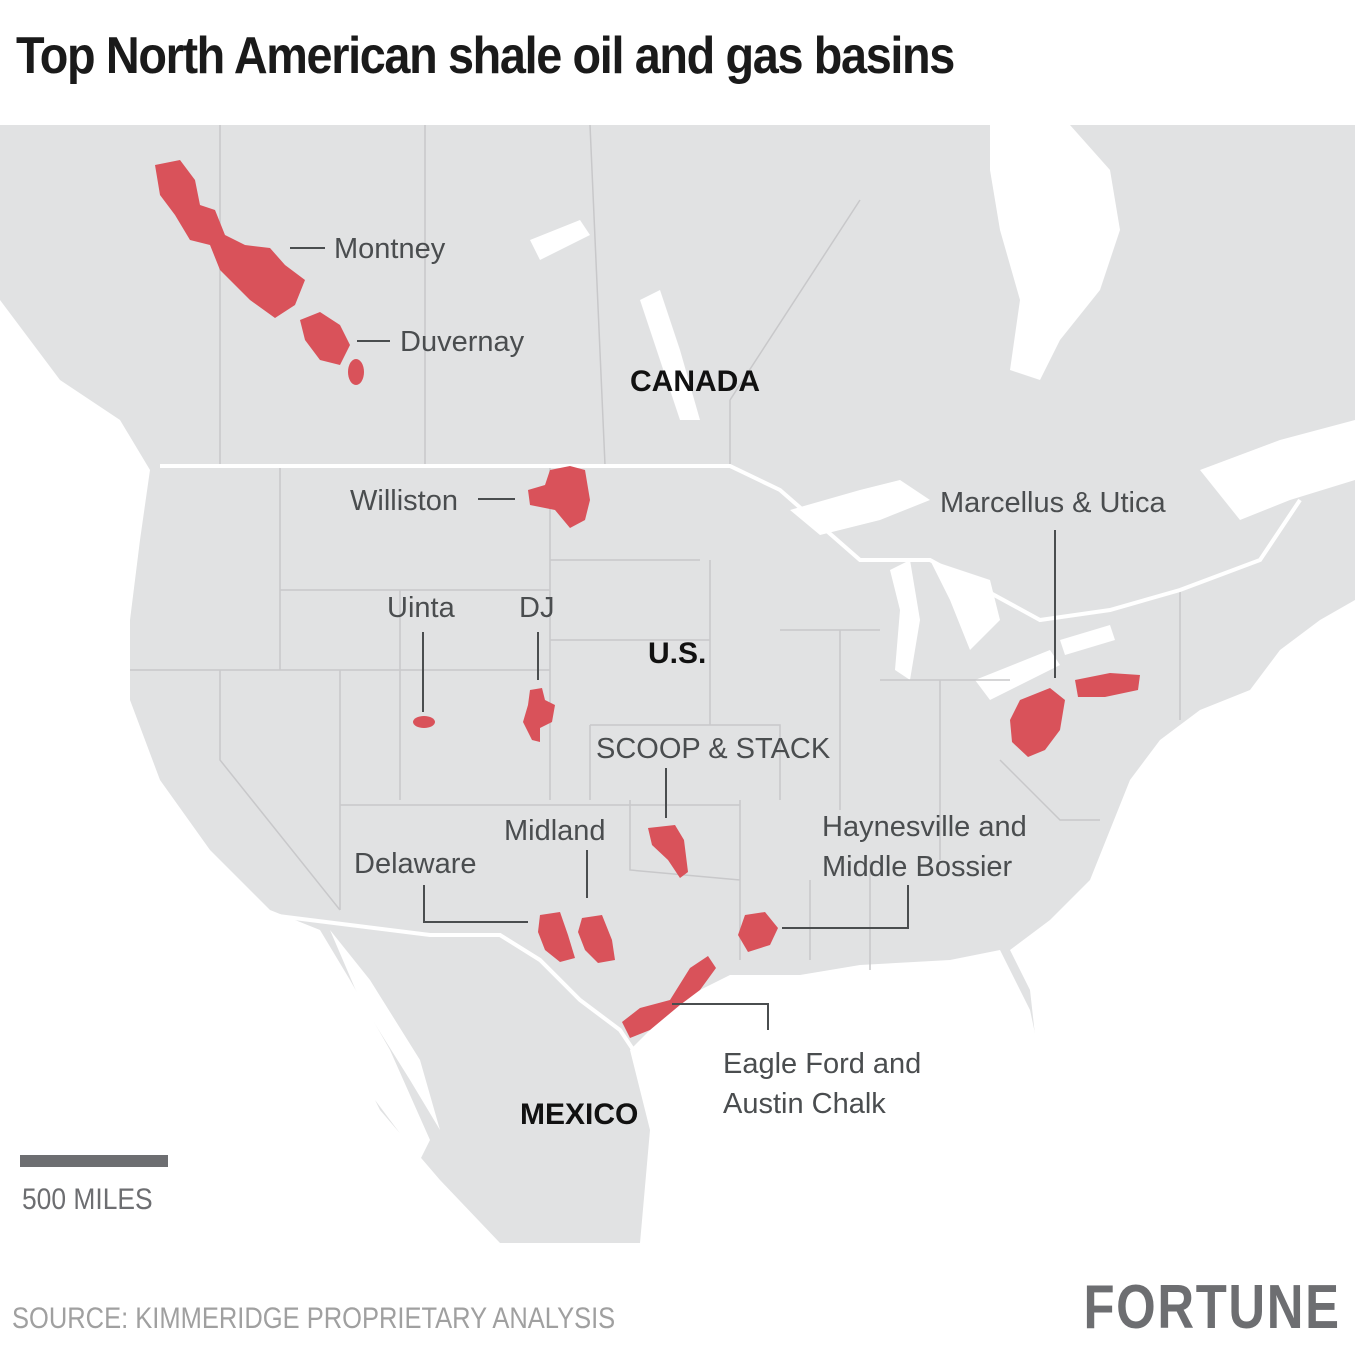 Image resolution: width=1355 pixels, height=1367 pixels. Describe the element at coordinates (536, 608) in the screenshot. I see `label-dj: DJ` at that location.